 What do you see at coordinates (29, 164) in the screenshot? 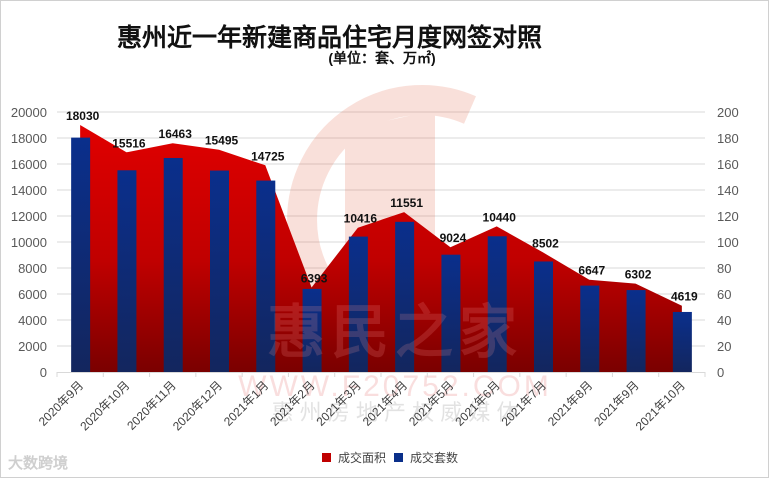
I see `left-axis-tick: 16000` at bounding box center [29, 164].